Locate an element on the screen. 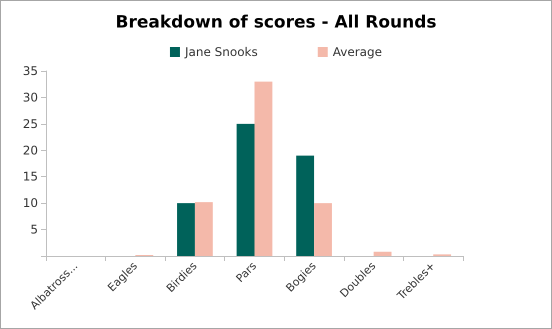 This screenshot has width=552, height=329. y-tick-label: 25 is located at coordinates (30, 123).